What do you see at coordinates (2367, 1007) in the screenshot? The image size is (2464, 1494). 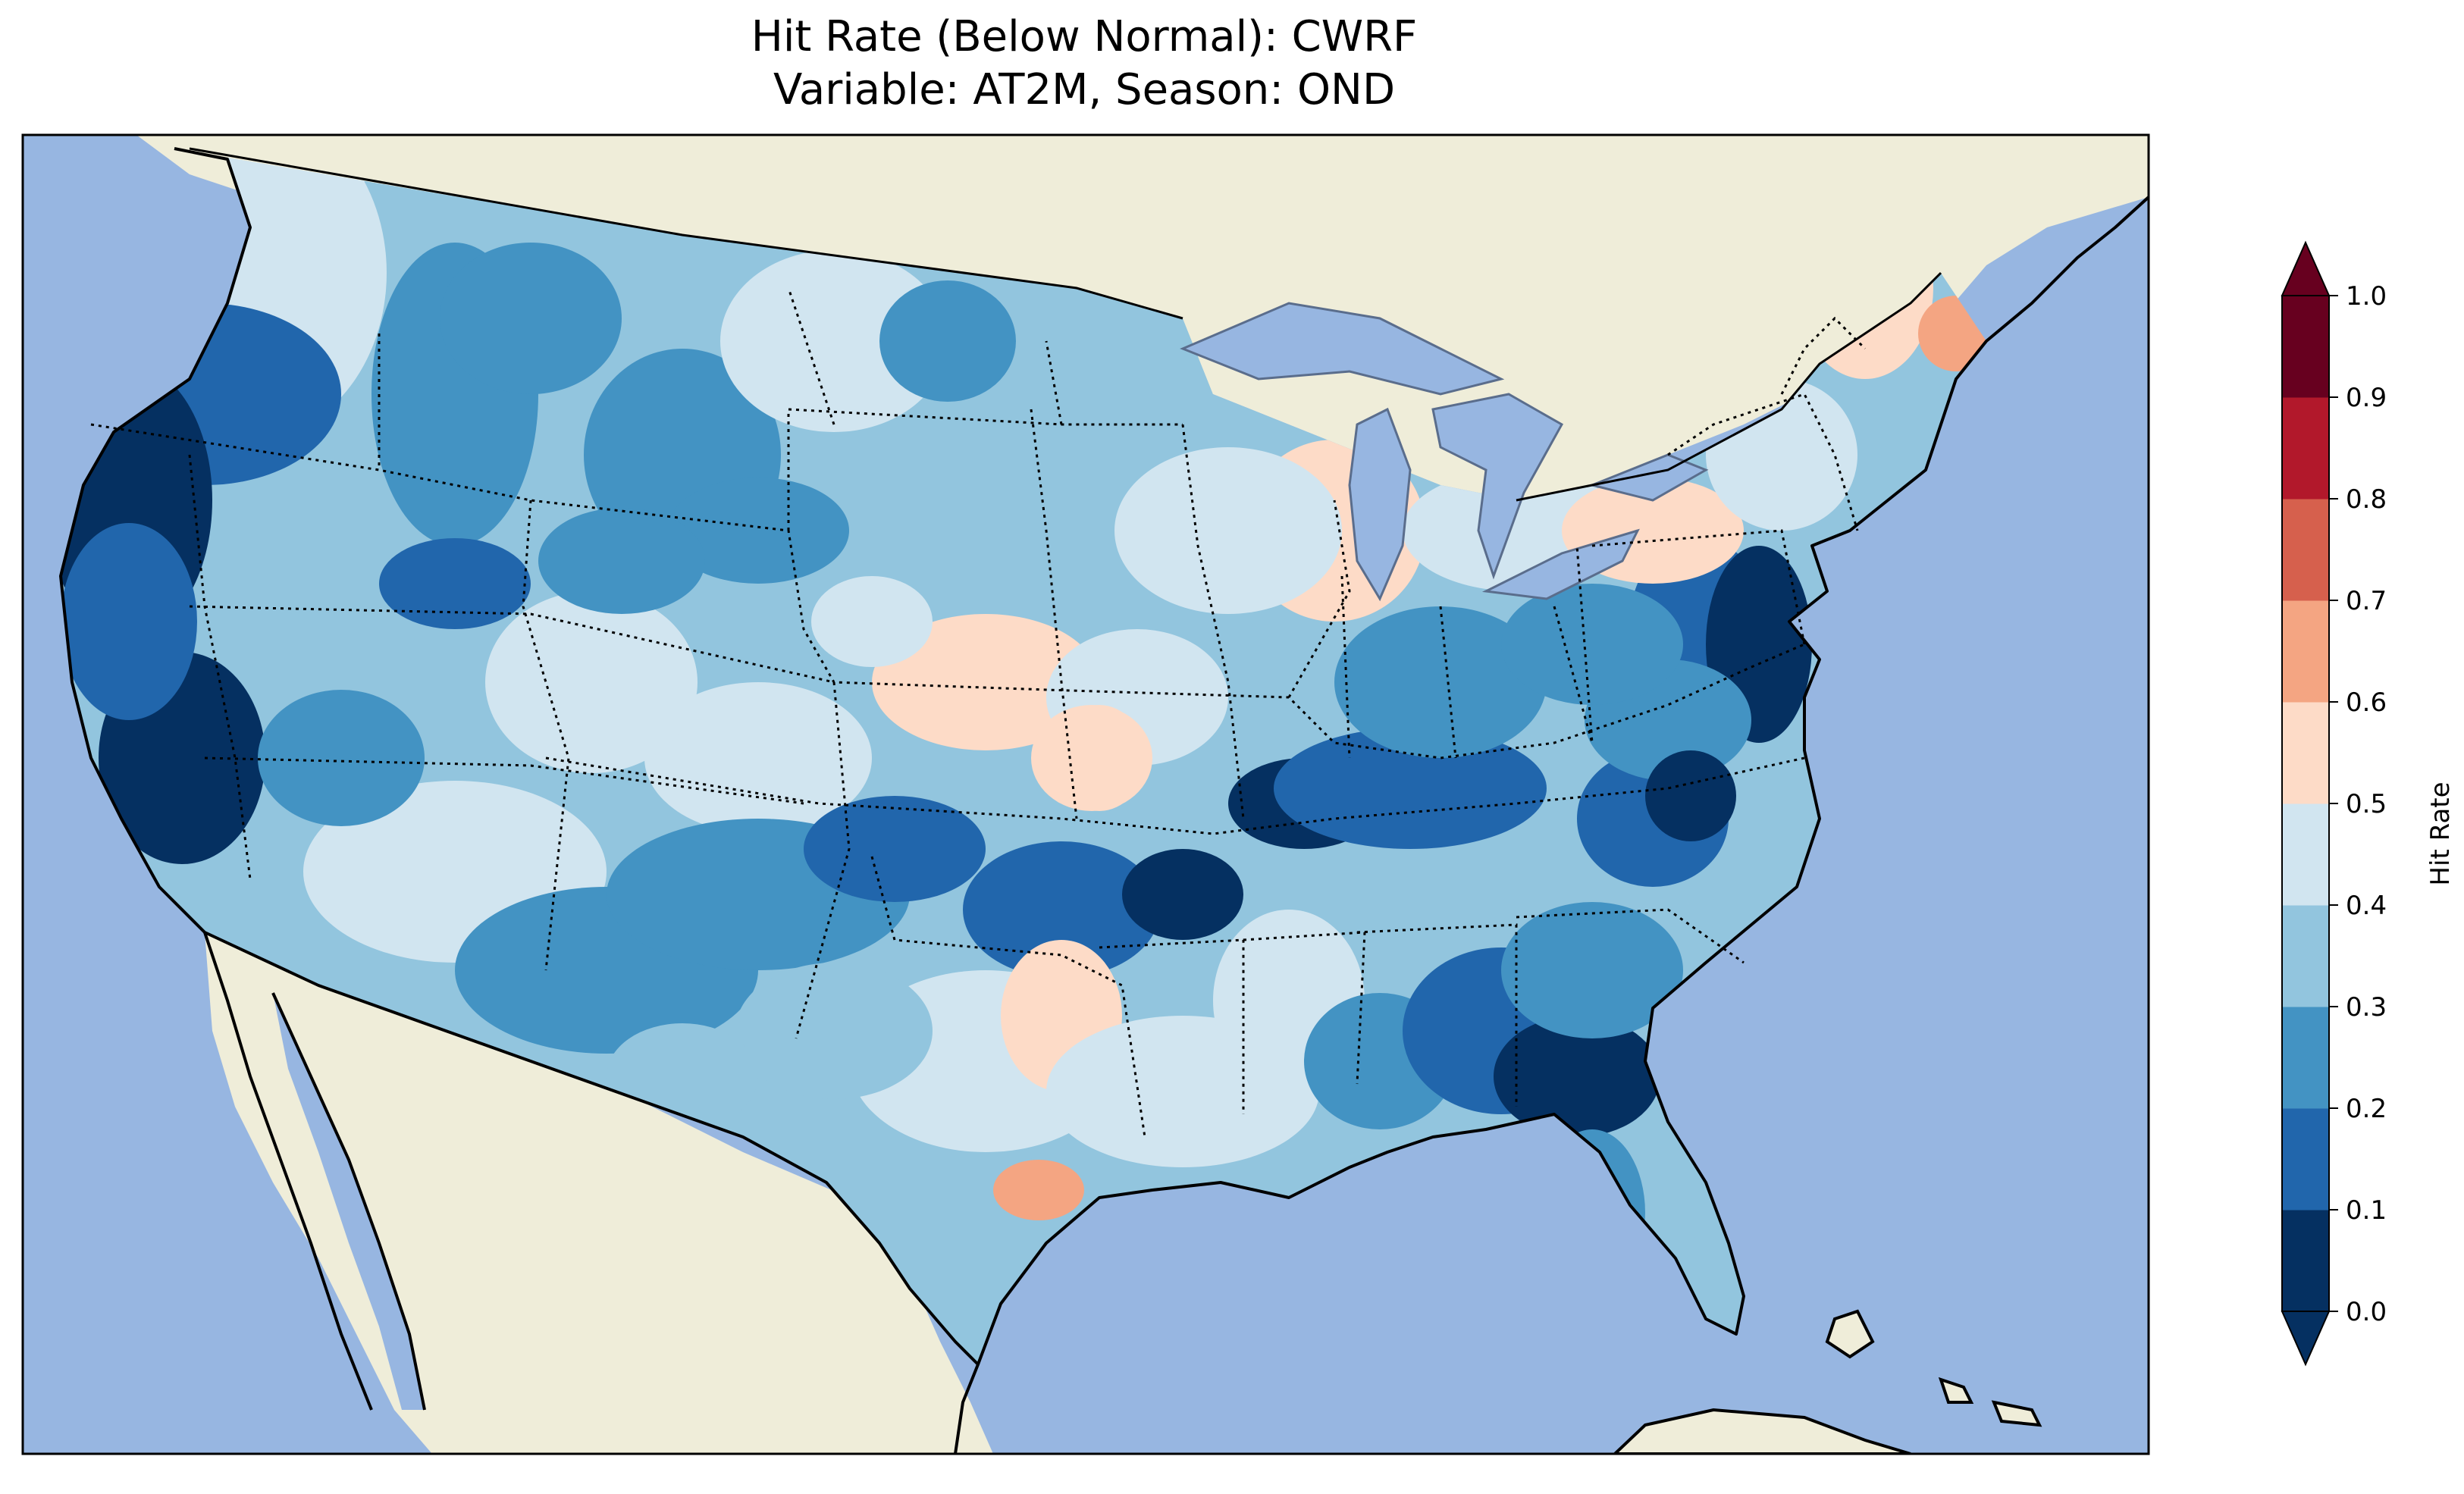 I see `colorbar-tick-label: 0.3` at bounding box center [2367, 1007].